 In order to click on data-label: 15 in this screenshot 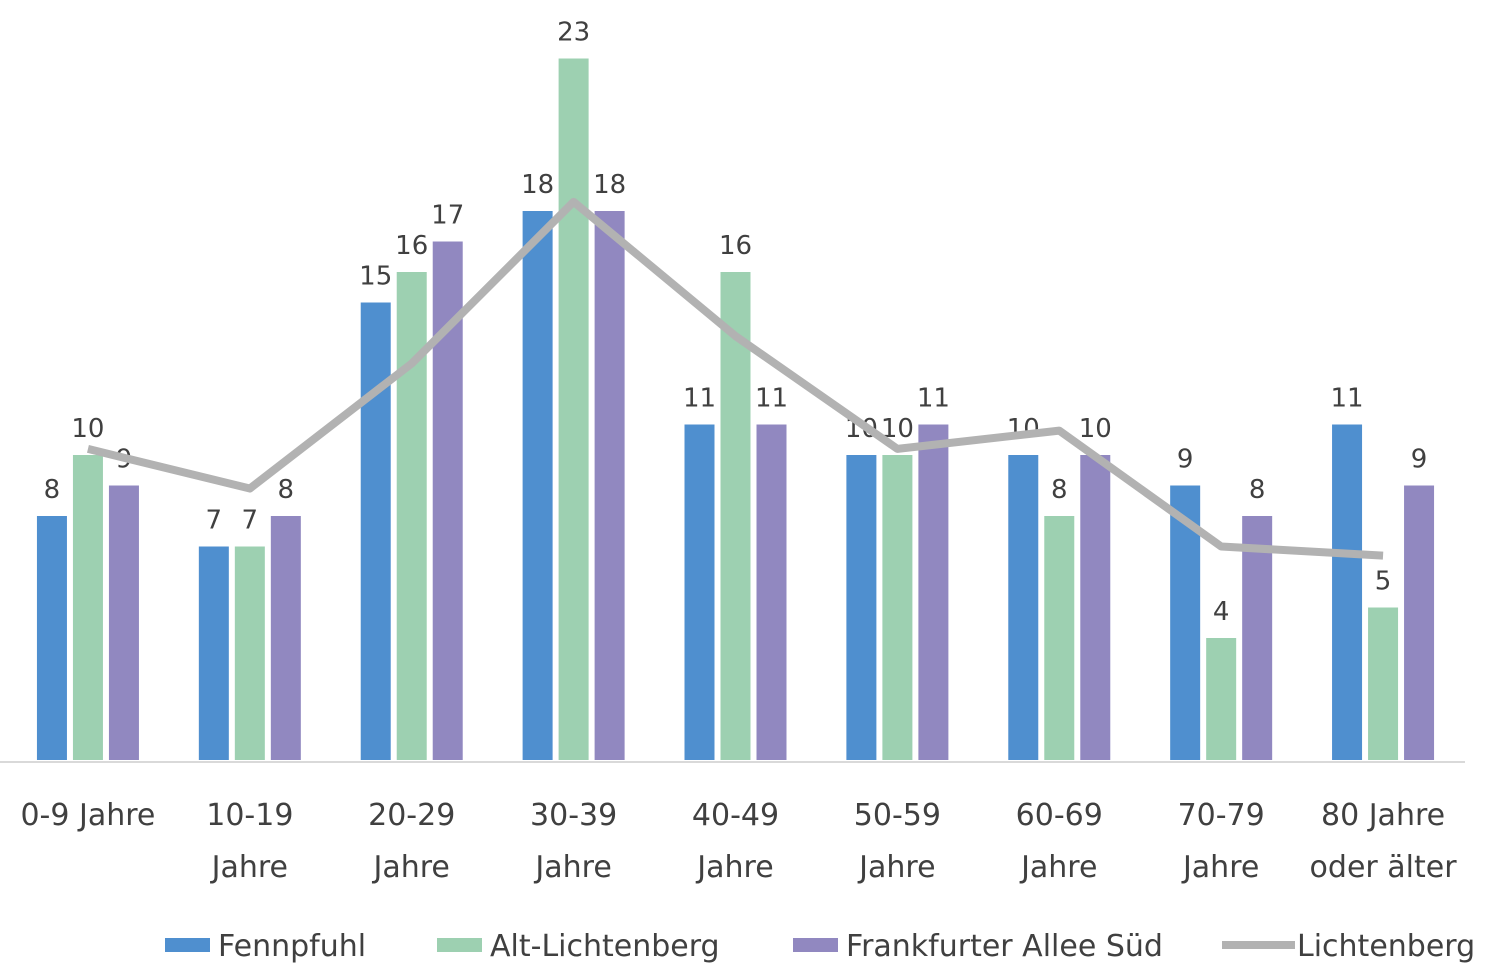, I will do `click(375, 277)`.